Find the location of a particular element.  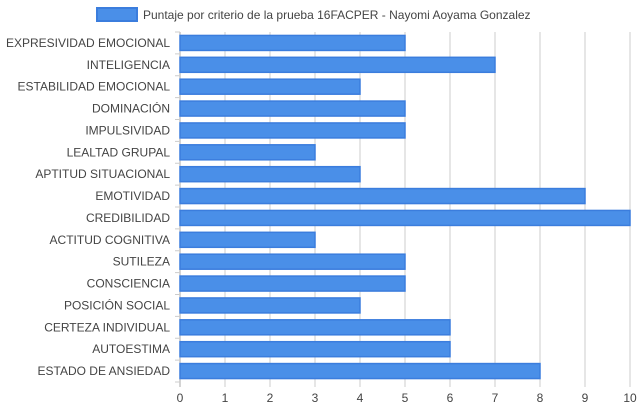

x-tick-label: 7 is located at coordinates (495, 398).